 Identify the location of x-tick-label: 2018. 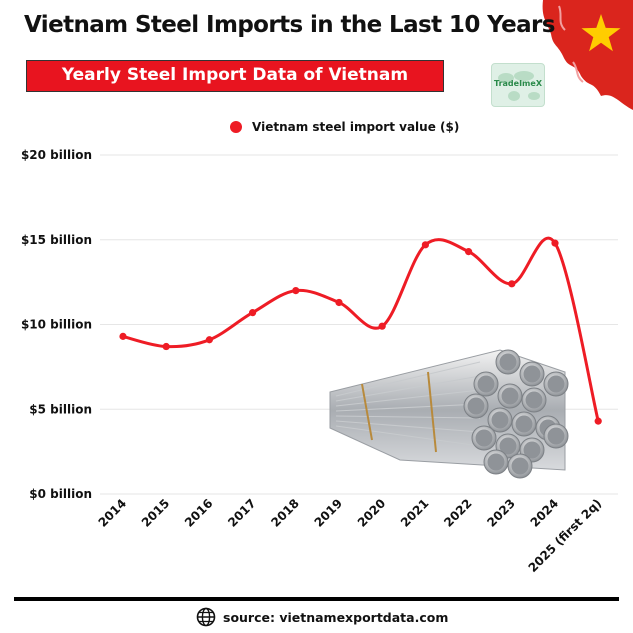
(285, 513).